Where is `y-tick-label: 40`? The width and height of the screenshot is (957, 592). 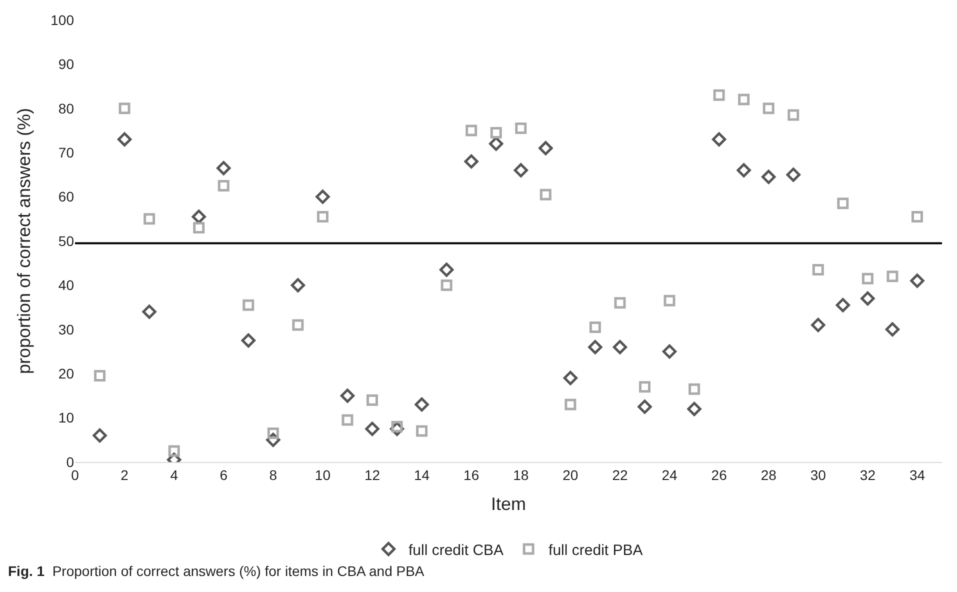
y-tick-label: 40 is located at coordinates (66, 285).